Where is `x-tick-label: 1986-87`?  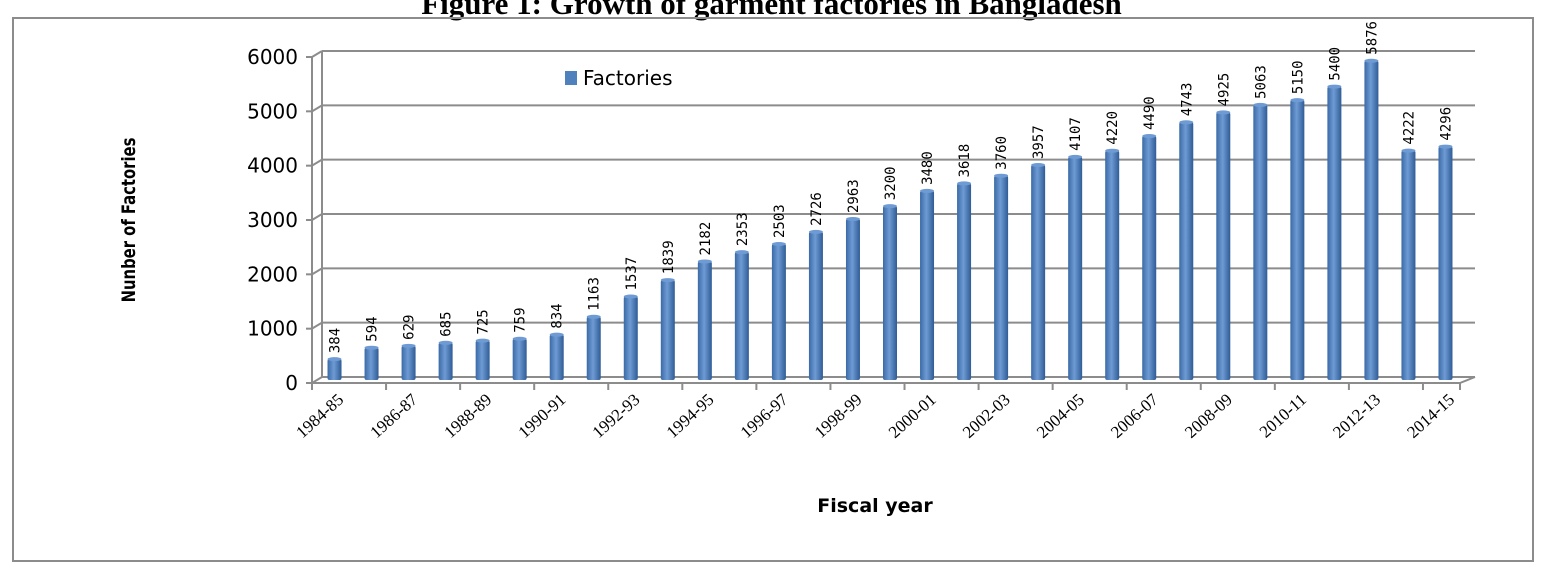
x-tick-label: 1986-87 is located at coordinates (393, 416).